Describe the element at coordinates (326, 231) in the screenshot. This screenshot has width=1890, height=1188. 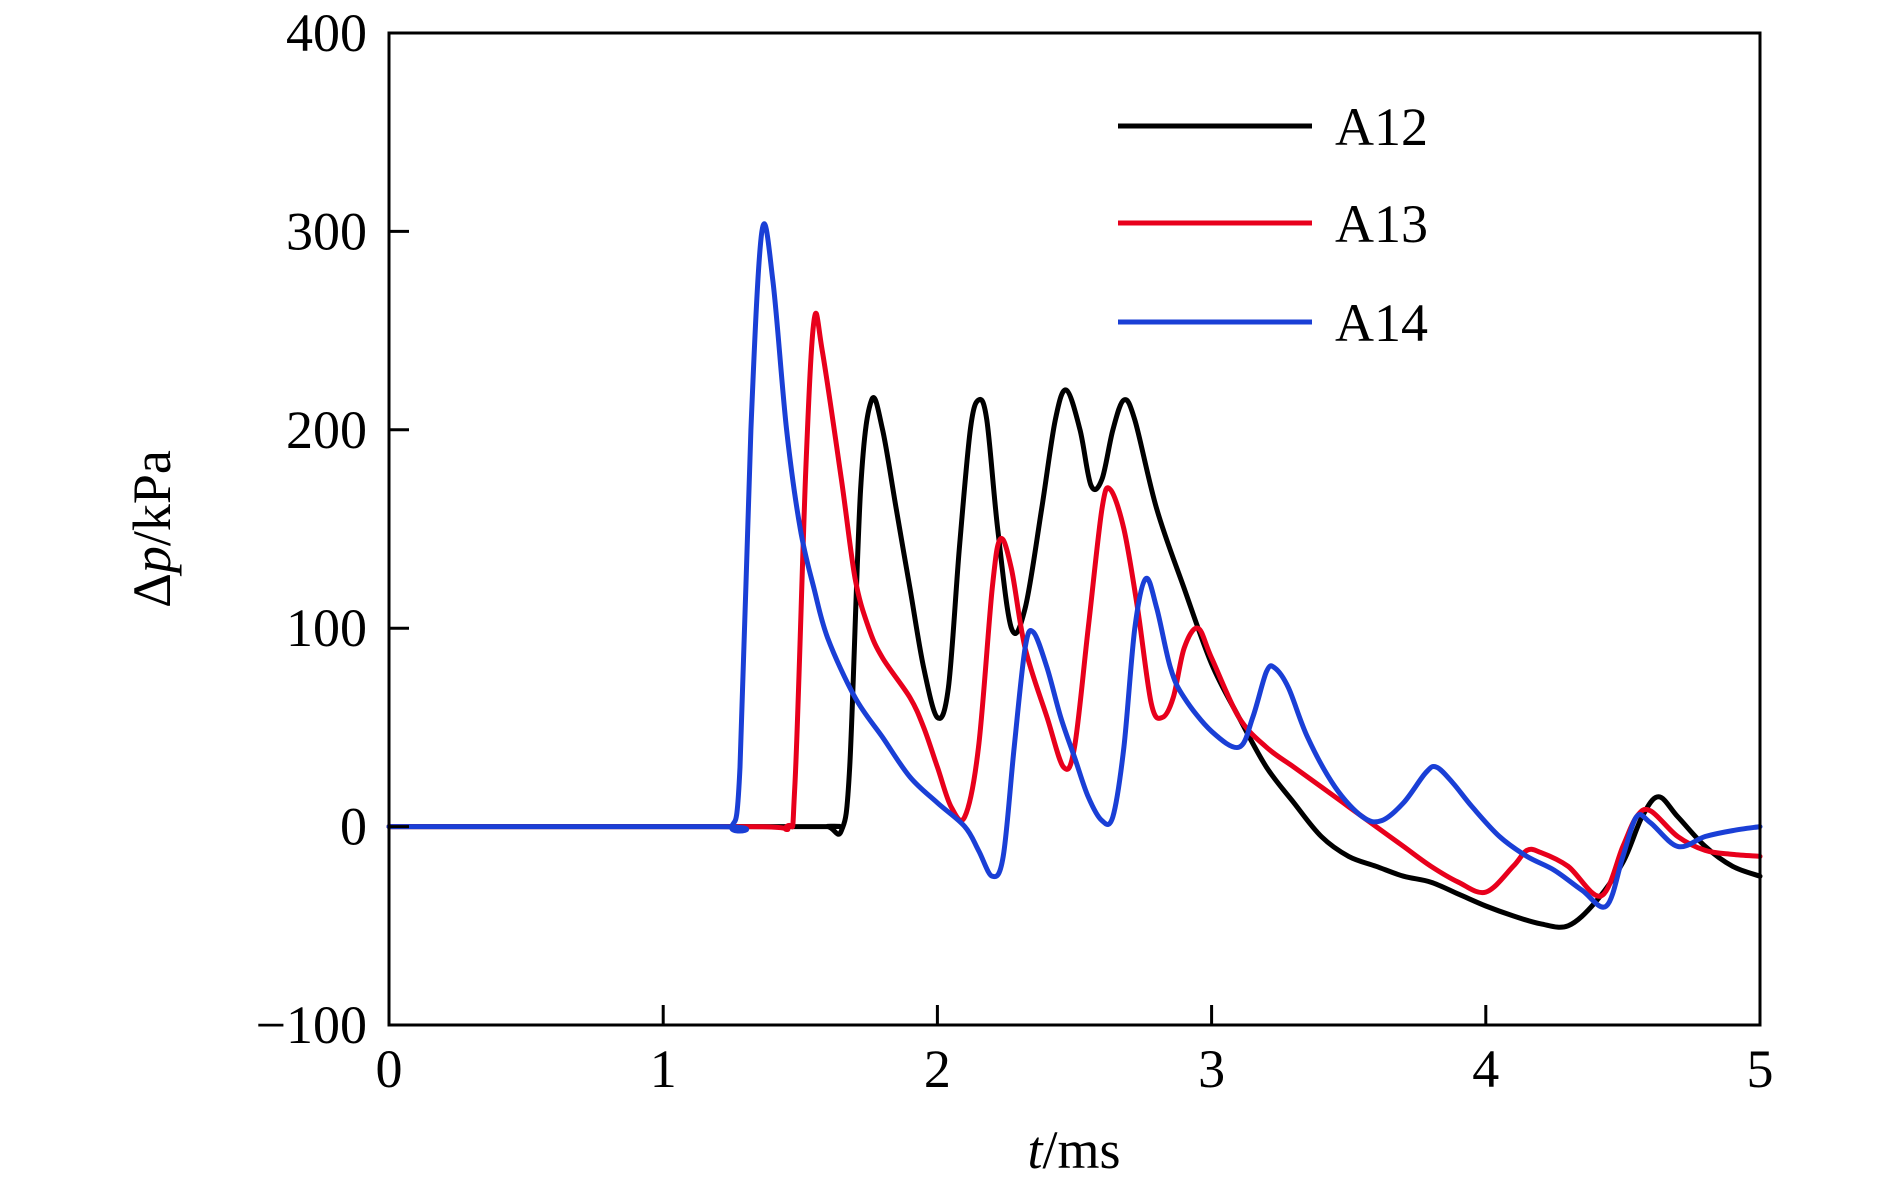
I see `y-tick-label: 300` at that location.